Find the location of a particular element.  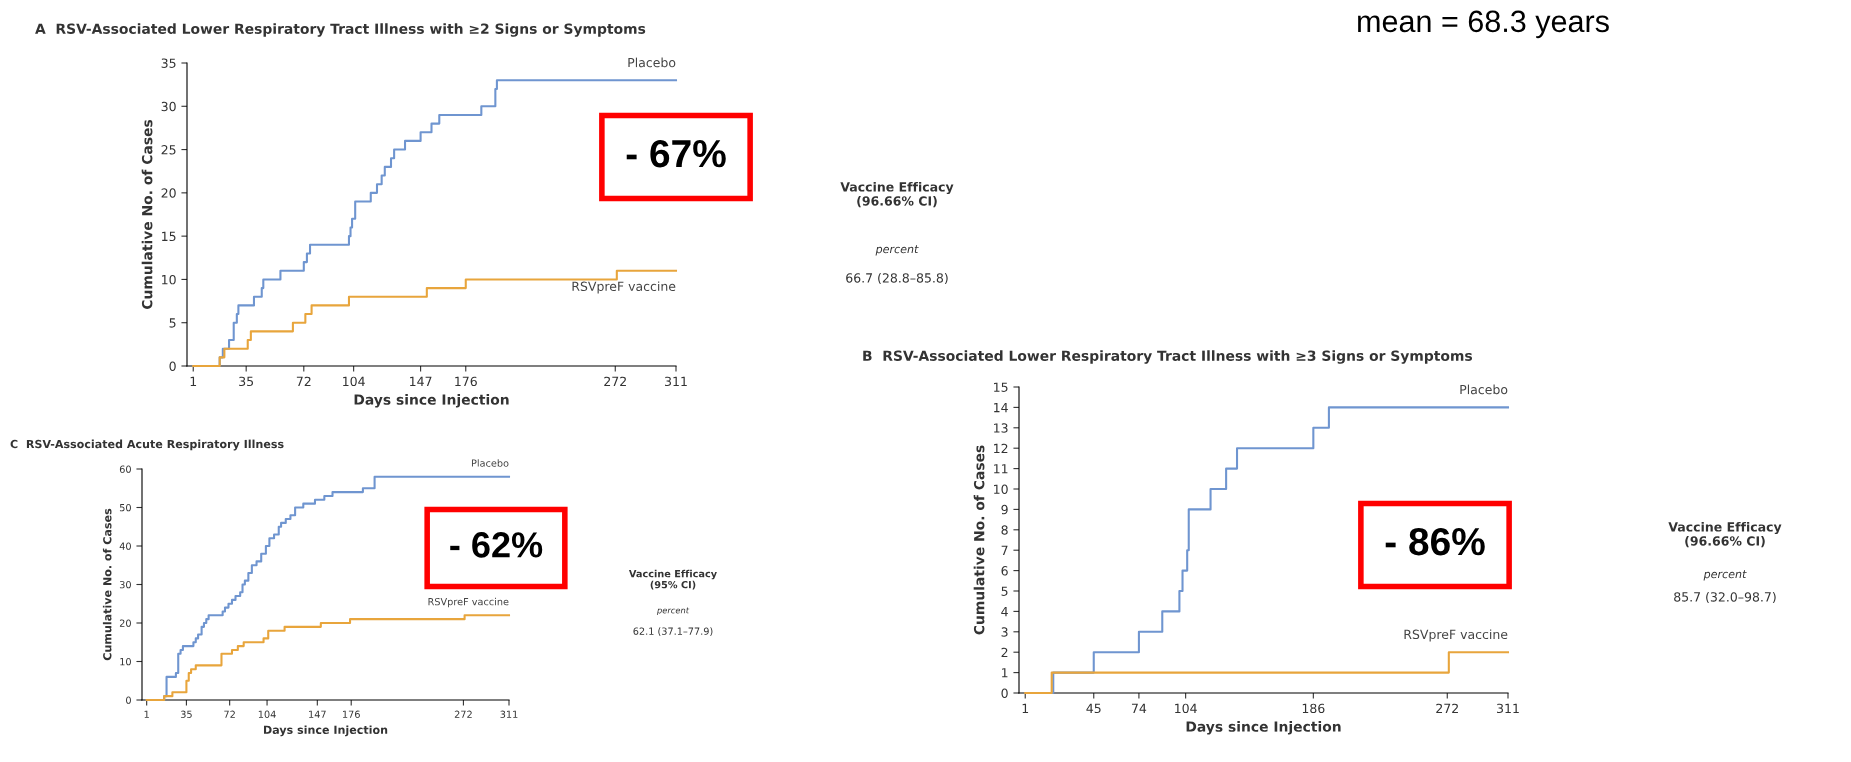

y-tick-label: 60 is located at coordinates (125, 469).